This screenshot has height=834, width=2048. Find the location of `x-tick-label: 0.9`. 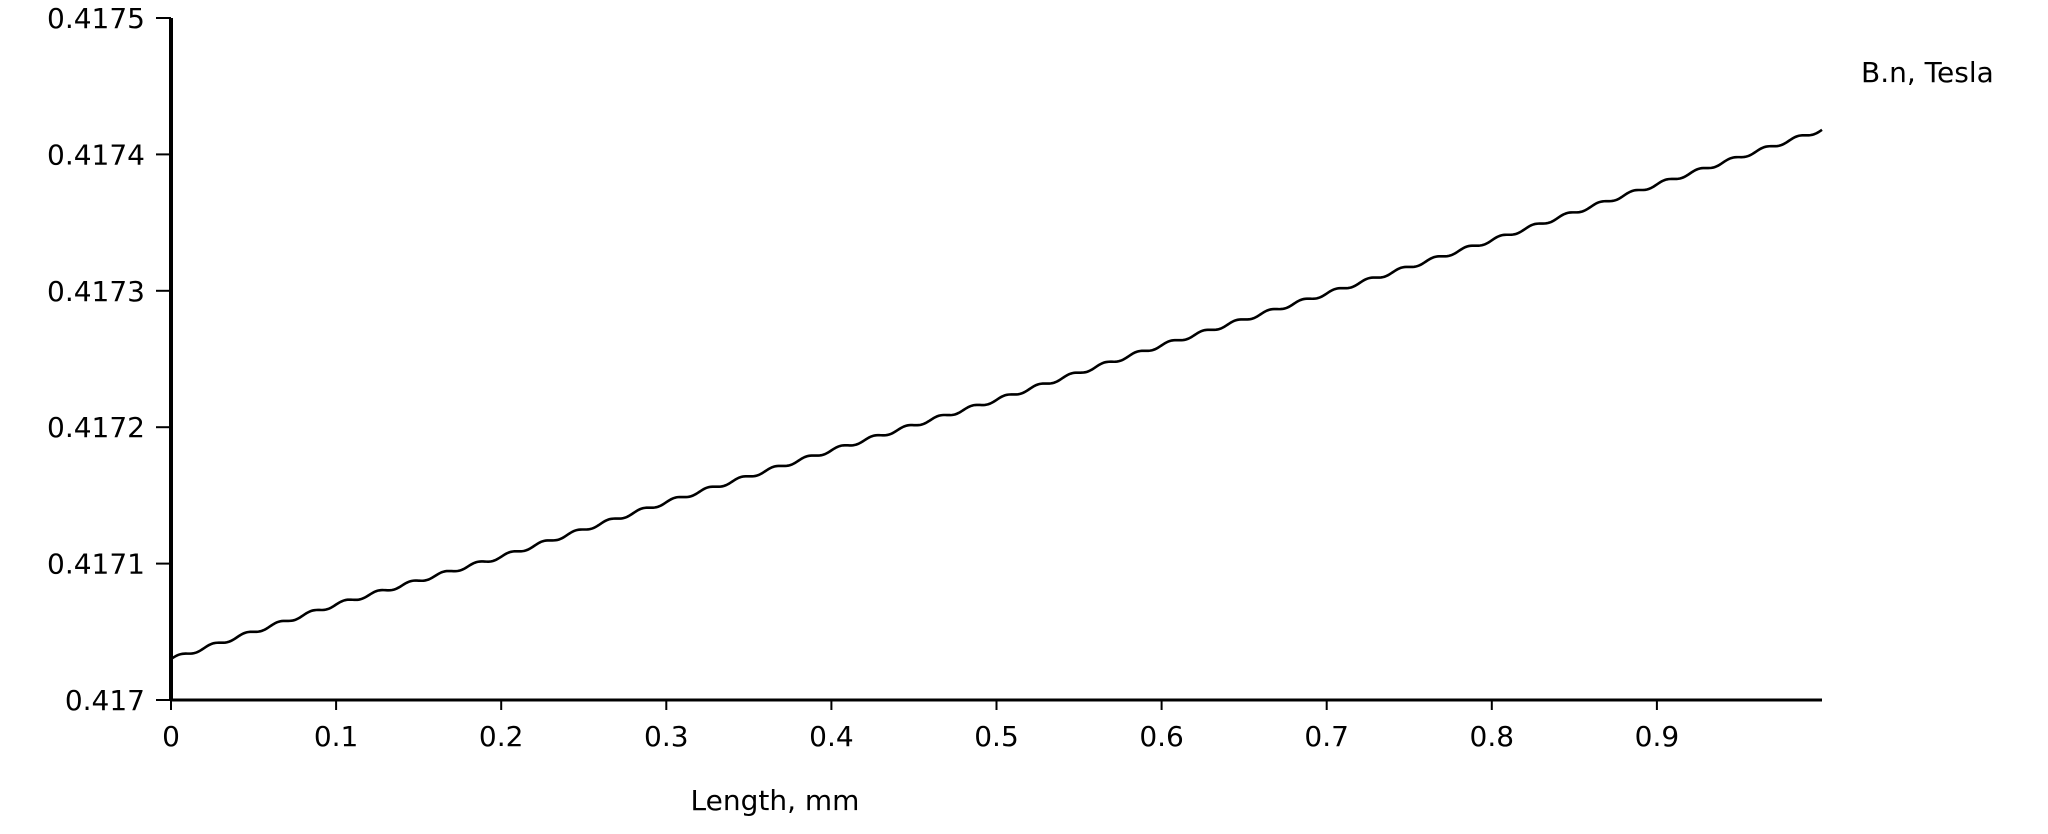

x-tick-label: 0.9 is located at coordinates (1657, 736).